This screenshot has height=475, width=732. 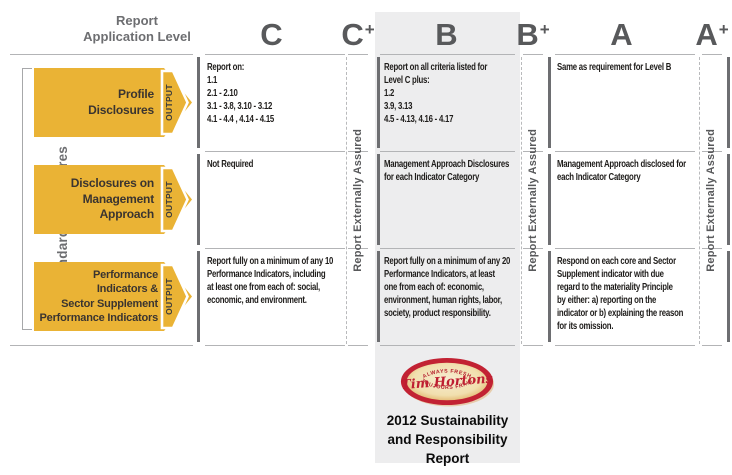 What do you see at coordinates (230, 164) in the screenshot?
I see `cell-c-management: Not Required` at bounding box center [230, 164].